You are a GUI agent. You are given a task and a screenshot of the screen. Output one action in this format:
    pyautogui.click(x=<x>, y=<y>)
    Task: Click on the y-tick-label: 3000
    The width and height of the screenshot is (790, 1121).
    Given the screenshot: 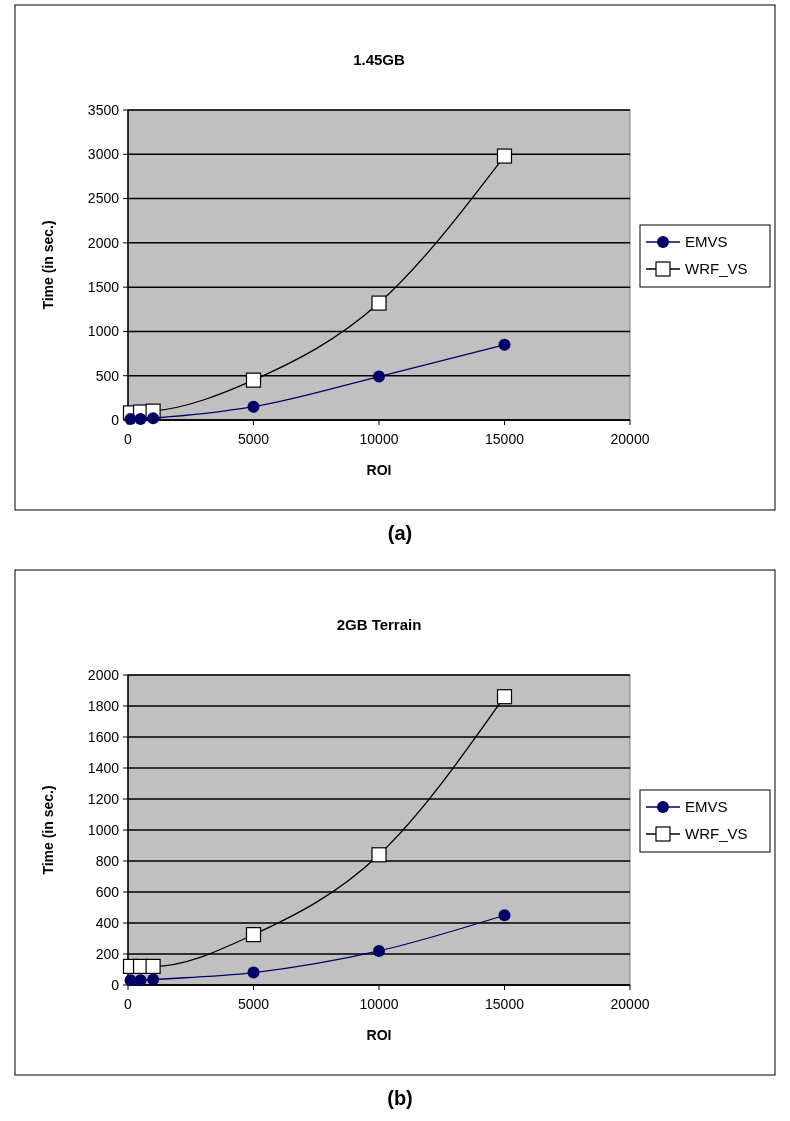 What is the action you would take?
    pyautogui.click(x=103, y=154)
    